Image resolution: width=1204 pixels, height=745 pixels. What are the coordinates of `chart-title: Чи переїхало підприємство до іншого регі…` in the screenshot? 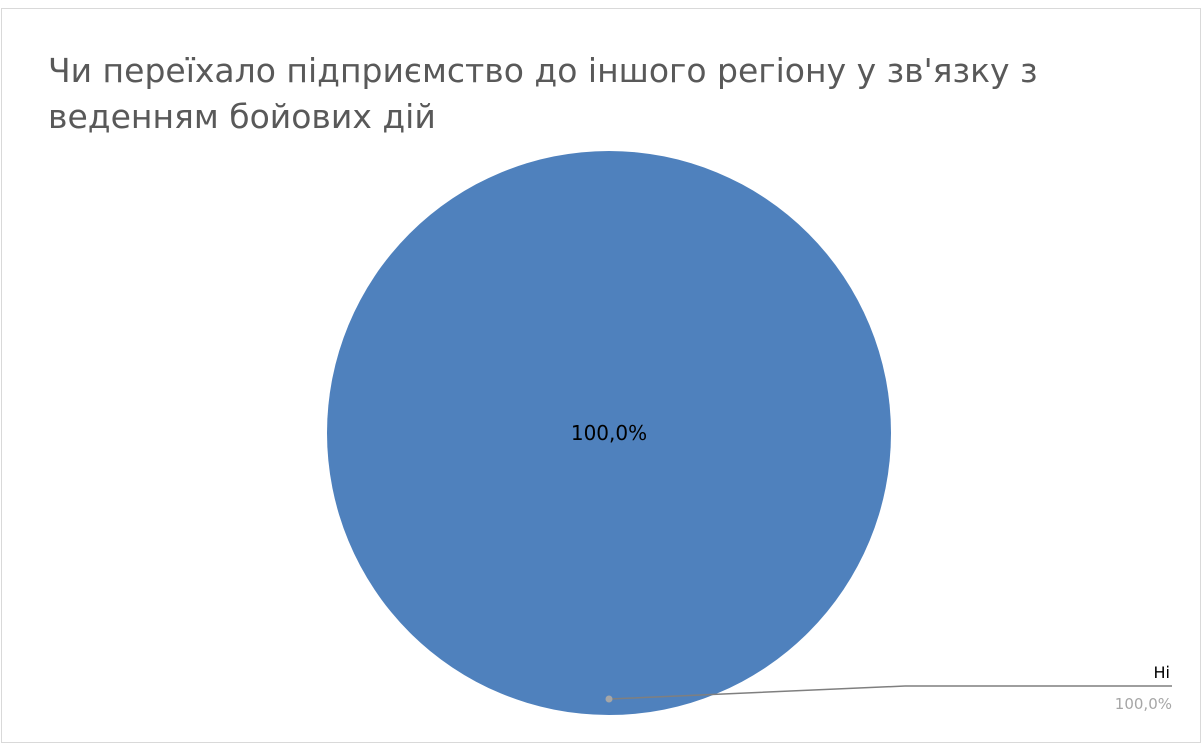 It's located at (543, 93).